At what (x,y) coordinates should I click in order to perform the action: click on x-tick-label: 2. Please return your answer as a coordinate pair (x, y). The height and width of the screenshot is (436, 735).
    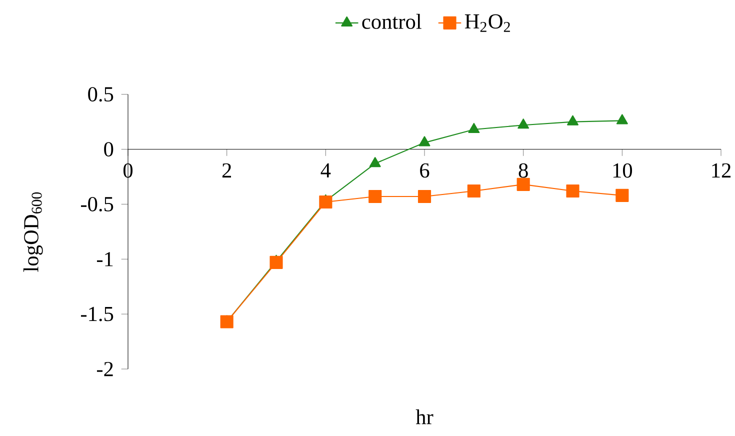
    Looking at the image, I should click on (226, 170).